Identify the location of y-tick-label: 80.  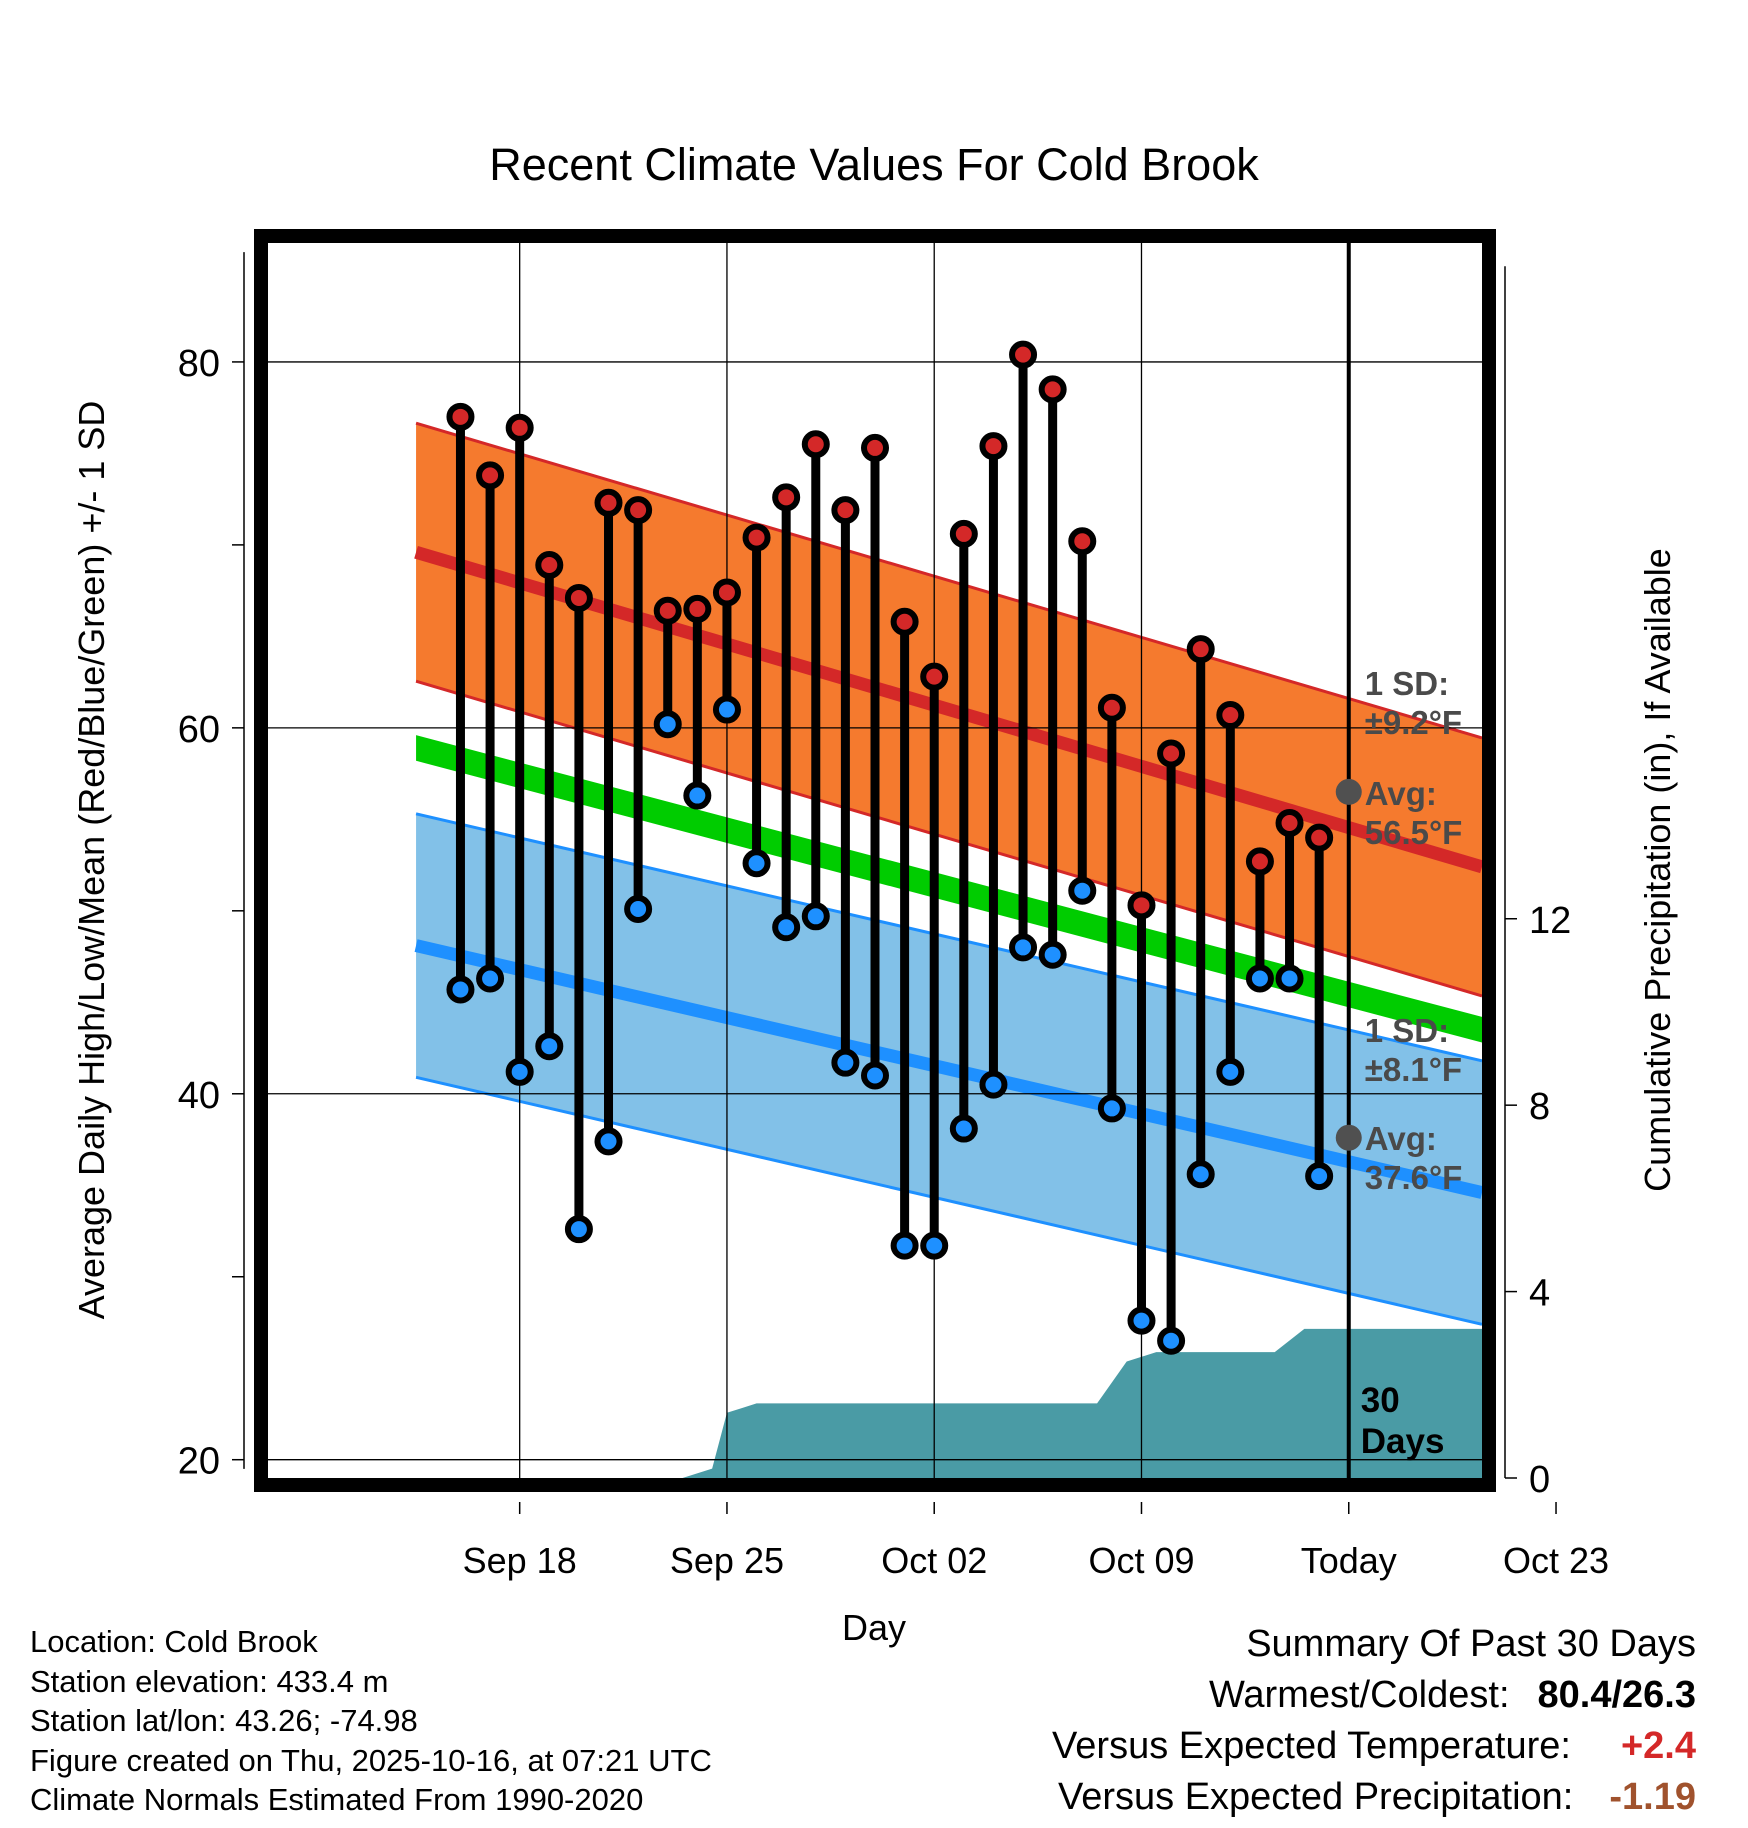
(199, 364).